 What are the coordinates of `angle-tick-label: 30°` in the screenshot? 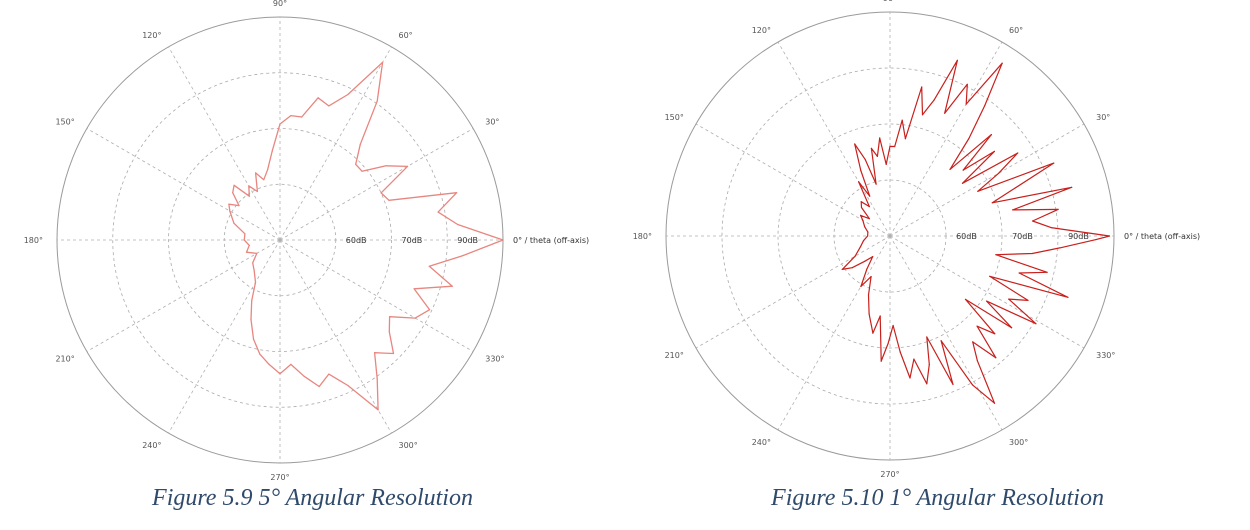 It's located at (492, 122).